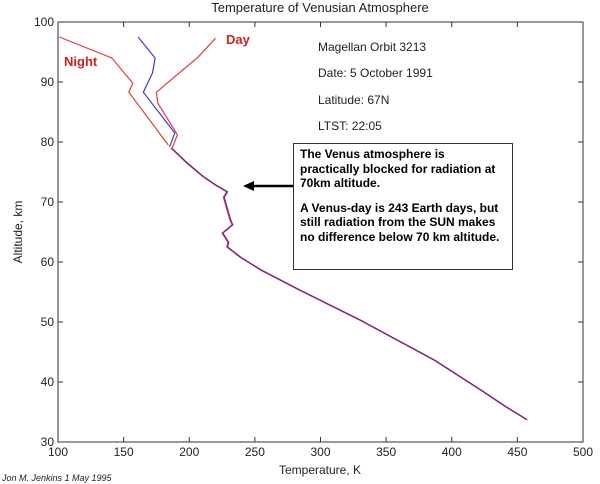 Image resolution: width=600 pixels, height=484 pixels. What do you see at coordinates (271, 186) in the screenshot?
I see `arrow` at bounding box center [271, 186].